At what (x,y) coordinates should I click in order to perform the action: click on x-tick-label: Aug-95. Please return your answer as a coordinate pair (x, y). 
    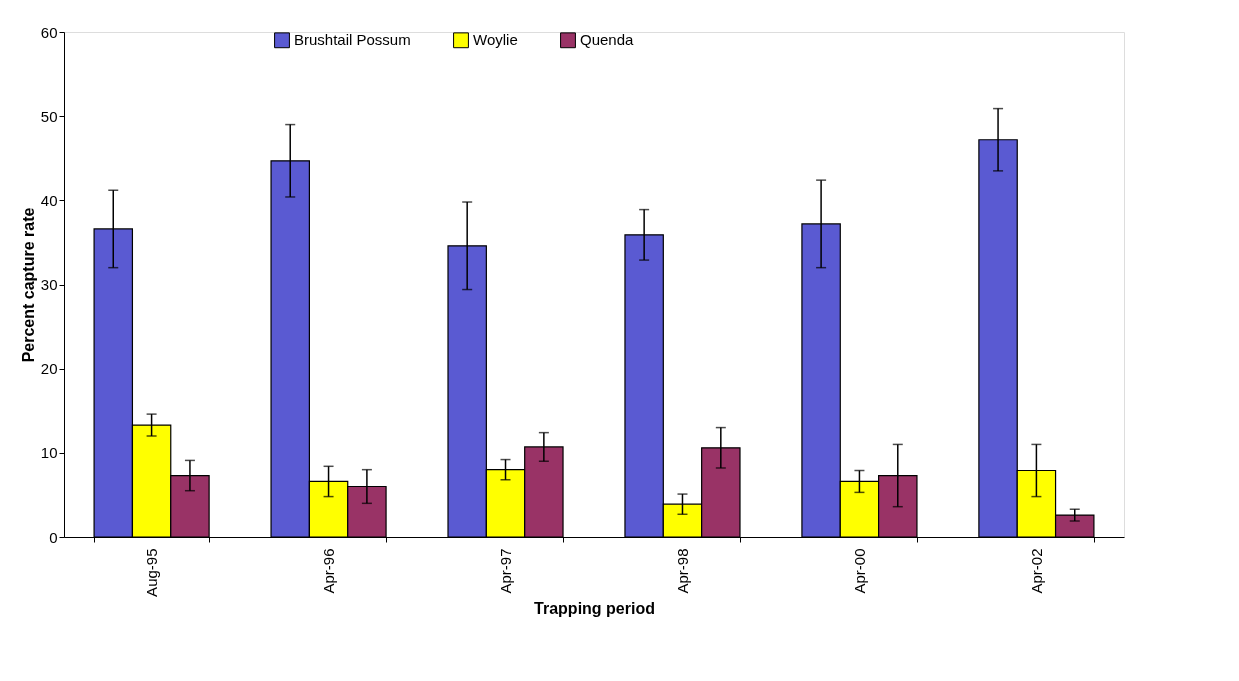
    Looking at the image, I should click on (152, 572).